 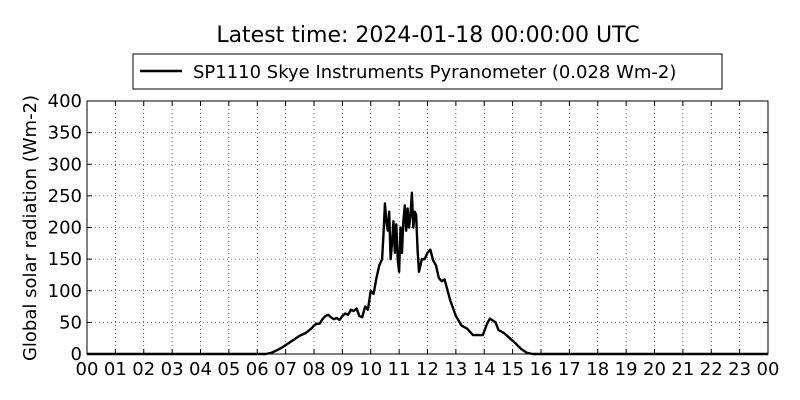 What do you see at coordinates (172, 369) in the screenshot?
I see `x-tick-label: 03` at bounding box center [172, 369].